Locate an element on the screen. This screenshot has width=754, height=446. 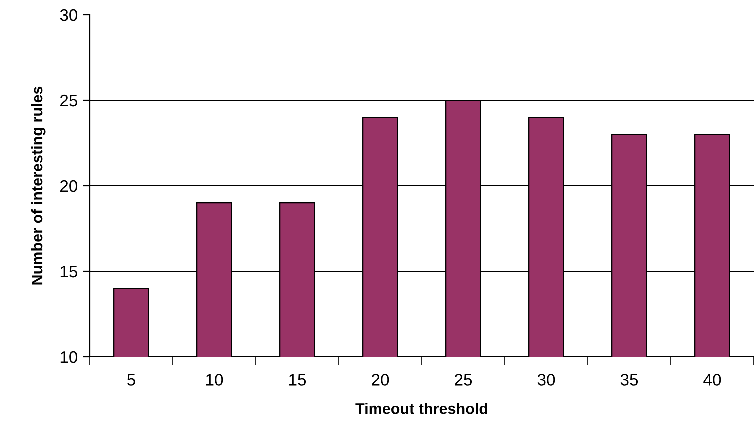
y-axis-title: Number of interesting rules is located at coordinates (38, 185).